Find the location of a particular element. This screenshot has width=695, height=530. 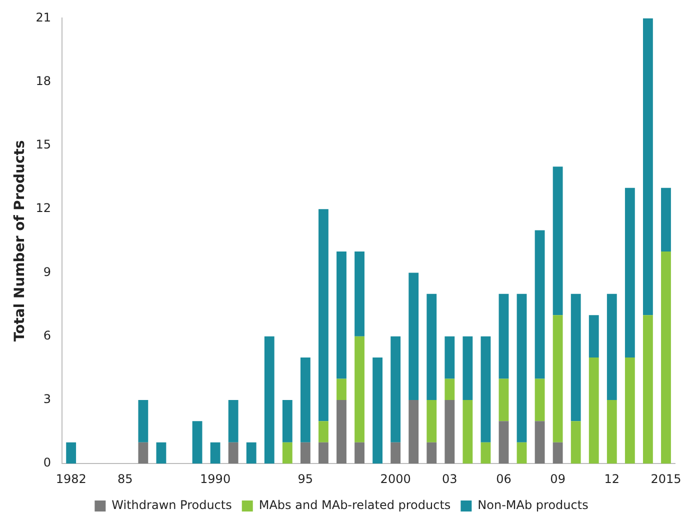

legend-label: MAbs and MAb-related products is located at coordinates (354, 505).